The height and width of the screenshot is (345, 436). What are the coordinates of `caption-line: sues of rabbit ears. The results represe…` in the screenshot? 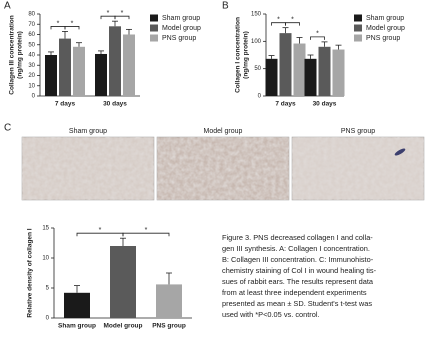 It's located at (298, 281).